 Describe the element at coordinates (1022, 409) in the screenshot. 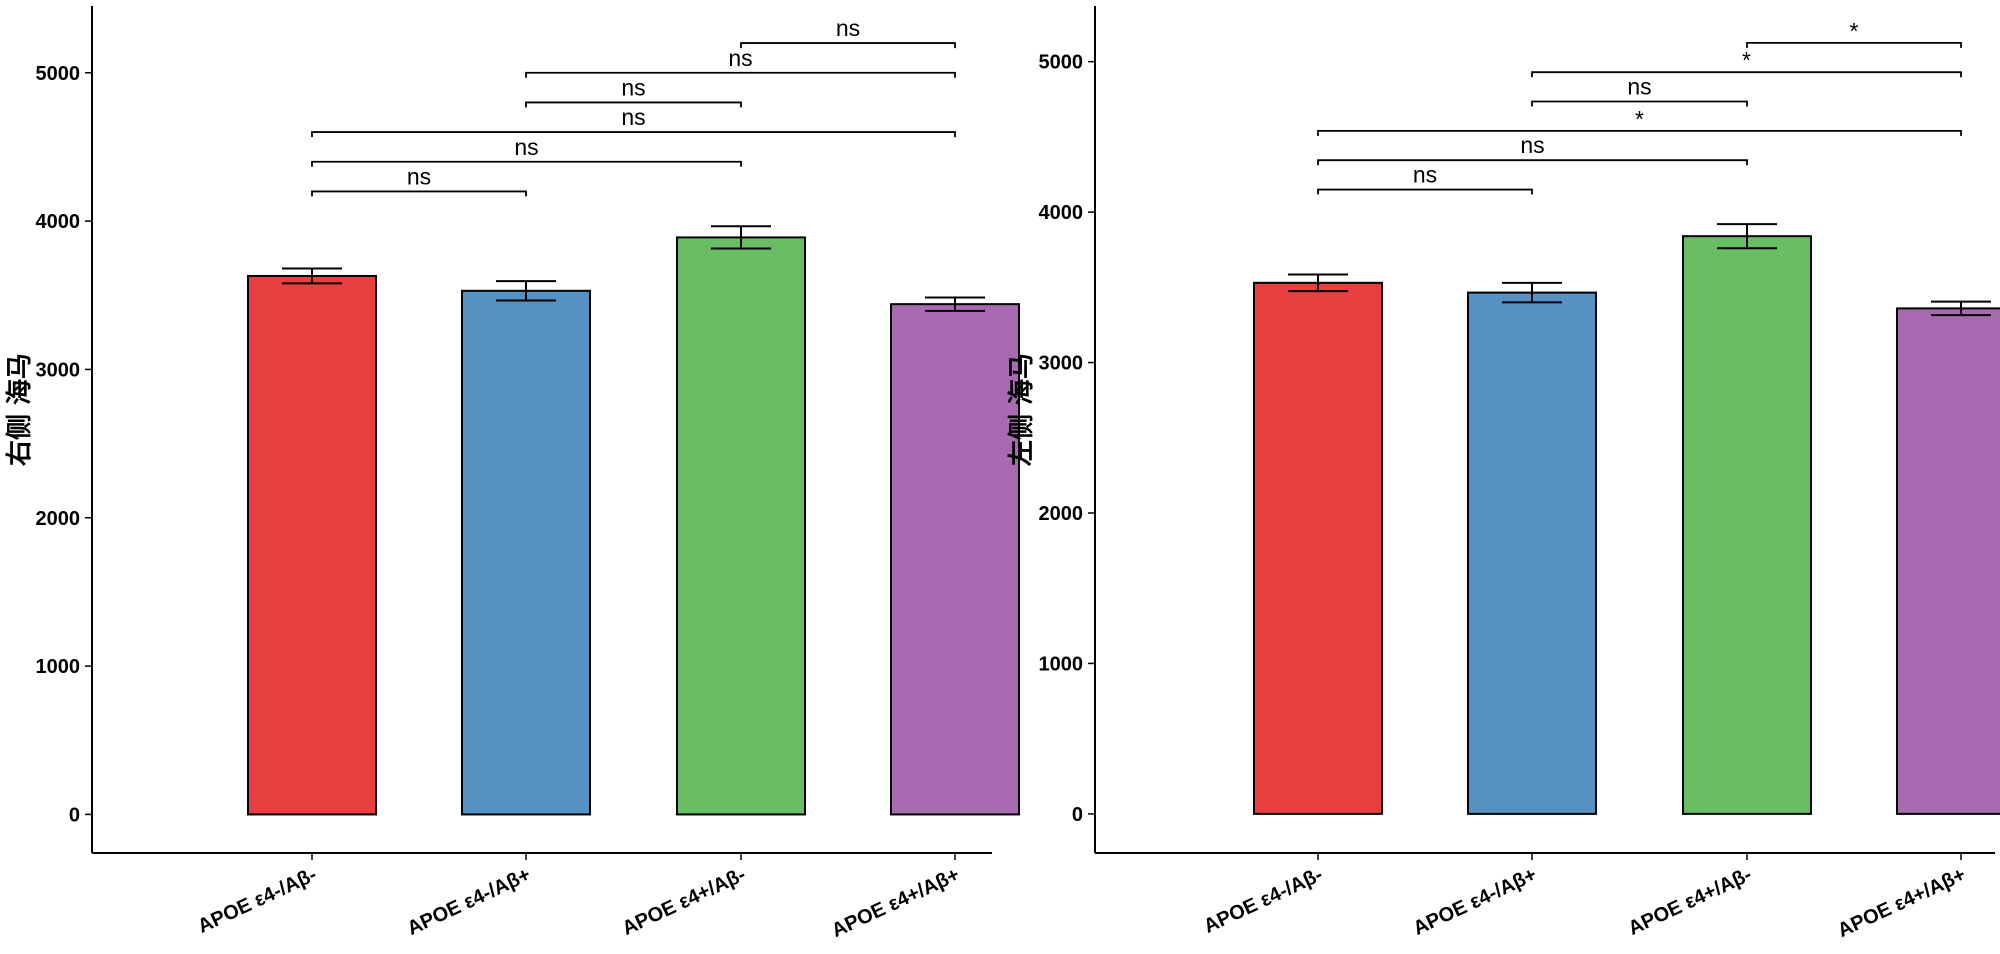

I see `y-axis-title: 左侧 海马` at that location.